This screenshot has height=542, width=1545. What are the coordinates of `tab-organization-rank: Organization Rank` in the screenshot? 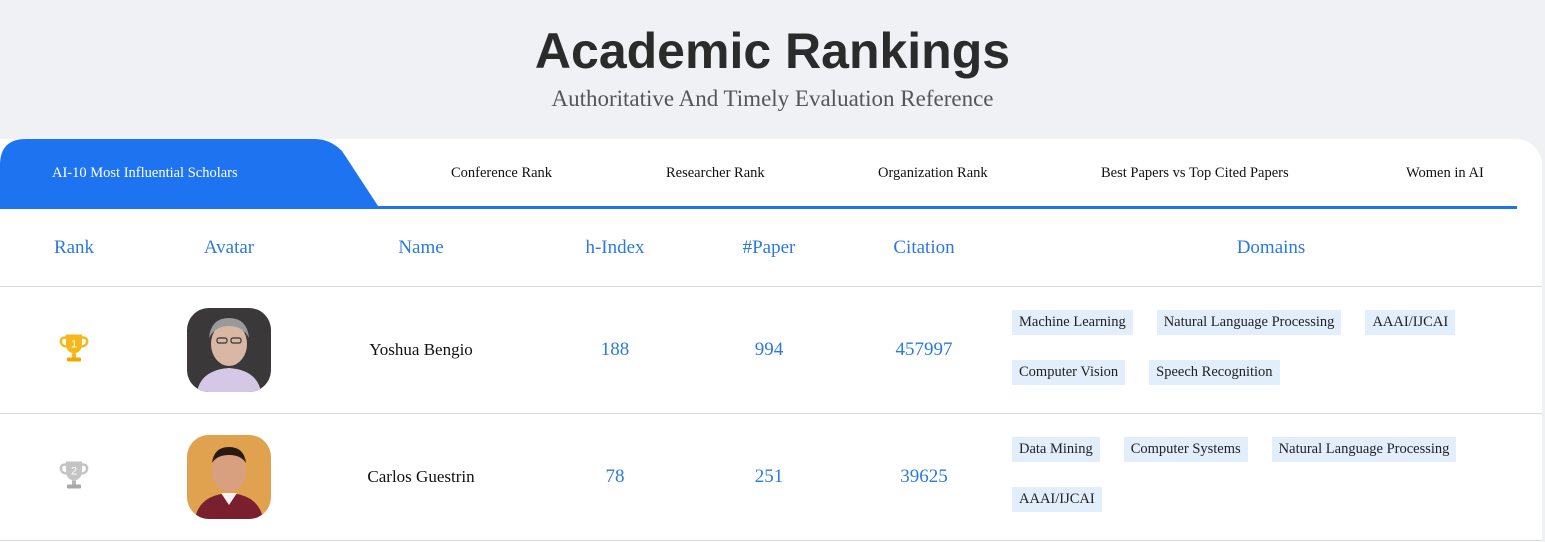 It's located at (933, 173).